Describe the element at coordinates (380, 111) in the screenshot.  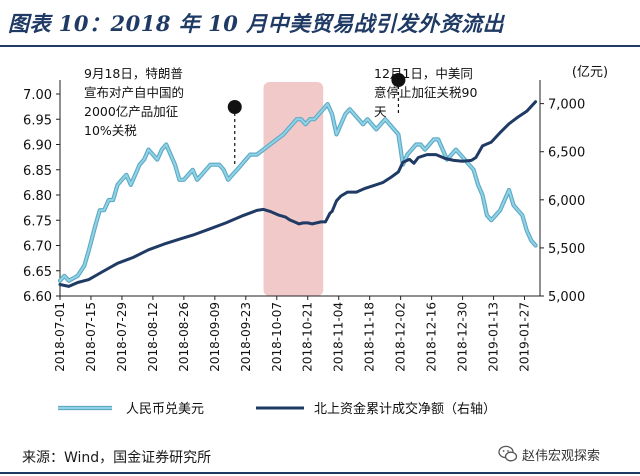
I see `annotation-text-line: 天` at that location.